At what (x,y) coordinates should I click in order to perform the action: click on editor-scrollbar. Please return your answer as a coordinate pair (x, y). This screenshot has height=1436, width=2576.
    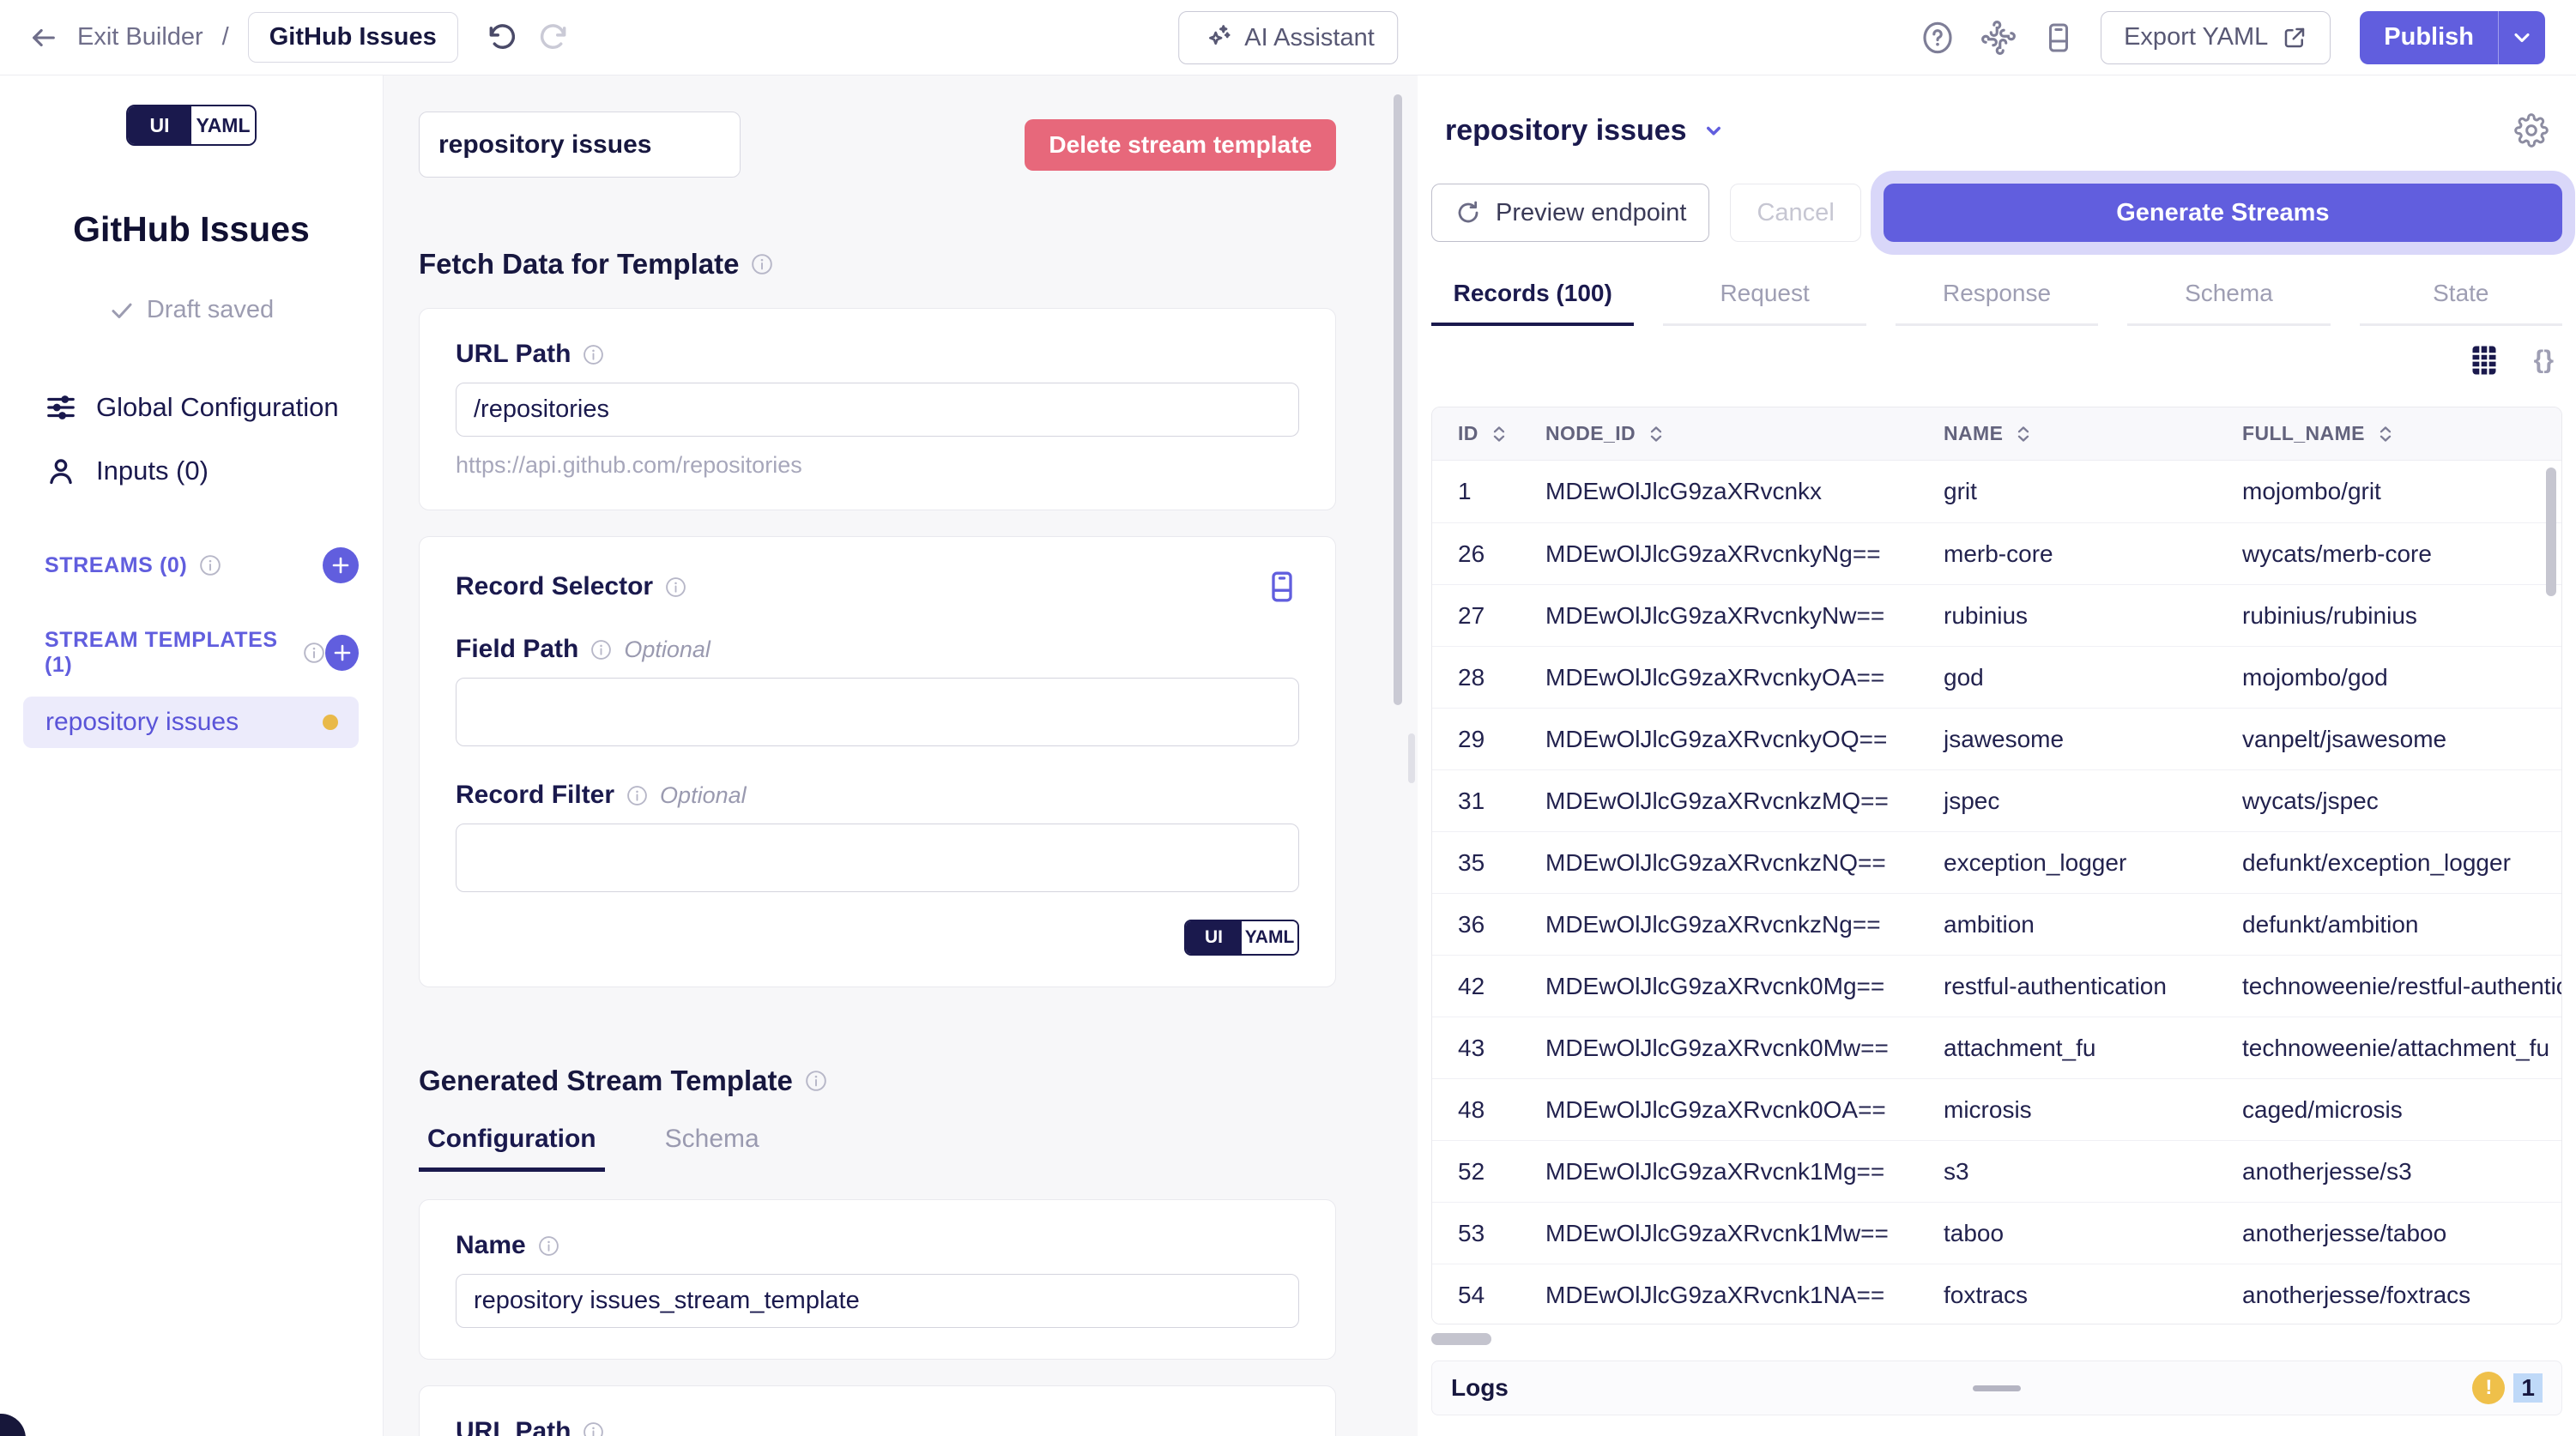
    Looking at the image, I should click on (1398, 399).